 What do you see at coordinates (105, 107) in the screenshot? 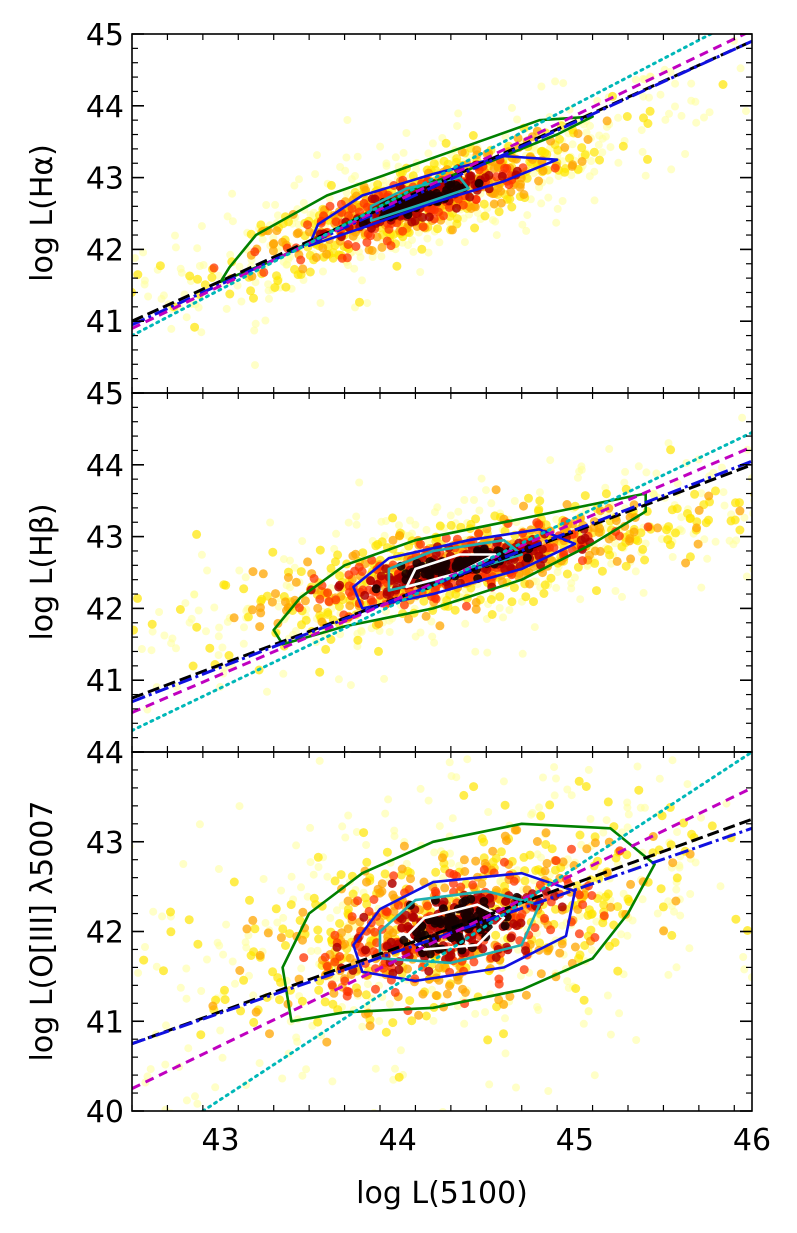
I see `halpha-ytick-label: 44` at bounding box center [105, 107].